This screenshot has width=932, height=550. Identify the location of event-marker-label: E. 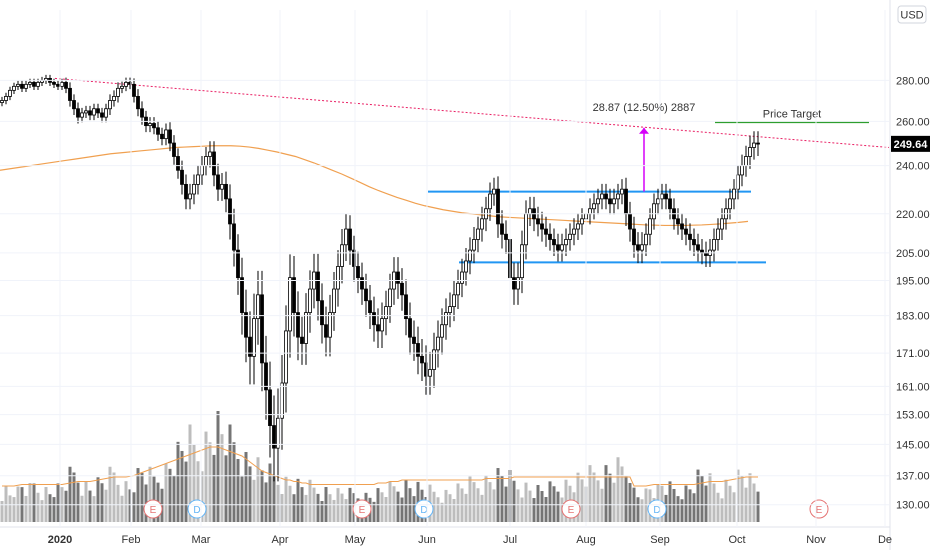
(819, 510).